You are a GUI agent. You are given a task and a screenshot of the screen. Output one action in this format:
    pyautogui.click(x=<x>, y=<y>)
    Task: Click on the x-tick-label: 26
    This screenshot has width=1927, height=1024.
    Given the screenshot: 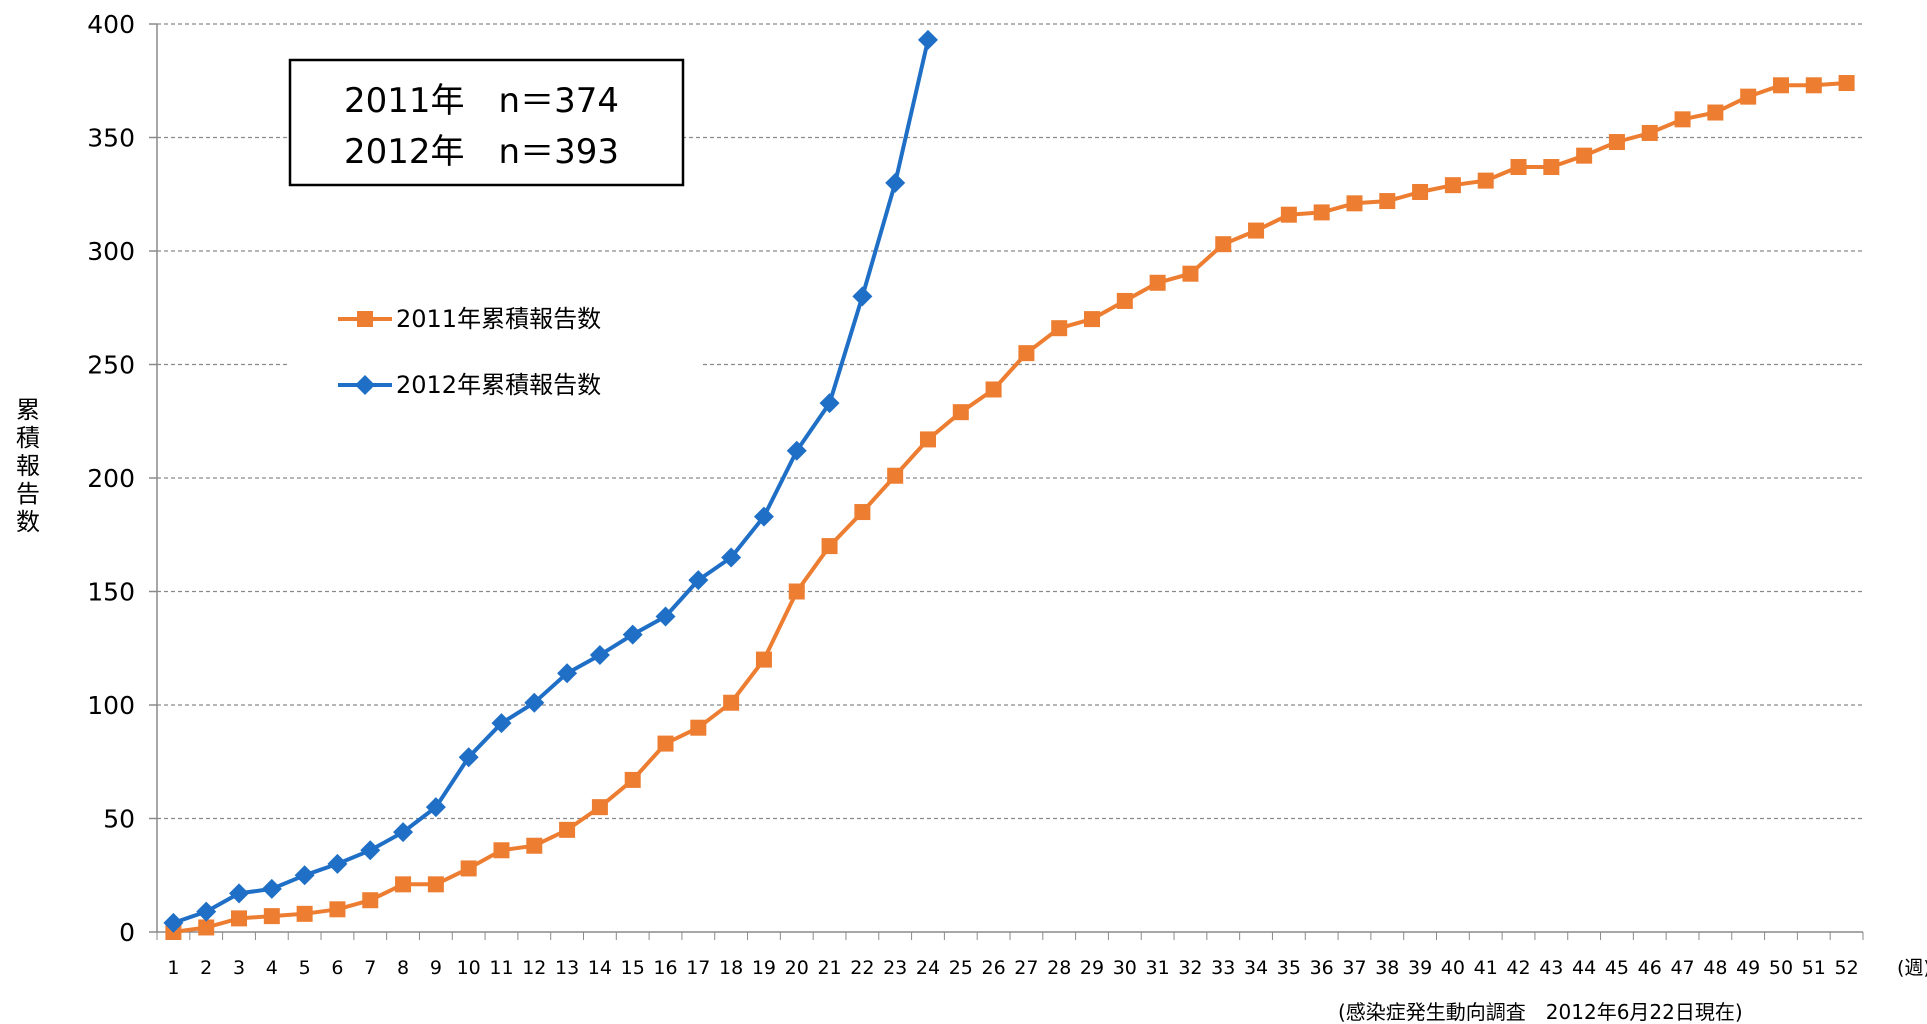 What is the action you would take?
    pyautogui.click(x=994, y=968)
    